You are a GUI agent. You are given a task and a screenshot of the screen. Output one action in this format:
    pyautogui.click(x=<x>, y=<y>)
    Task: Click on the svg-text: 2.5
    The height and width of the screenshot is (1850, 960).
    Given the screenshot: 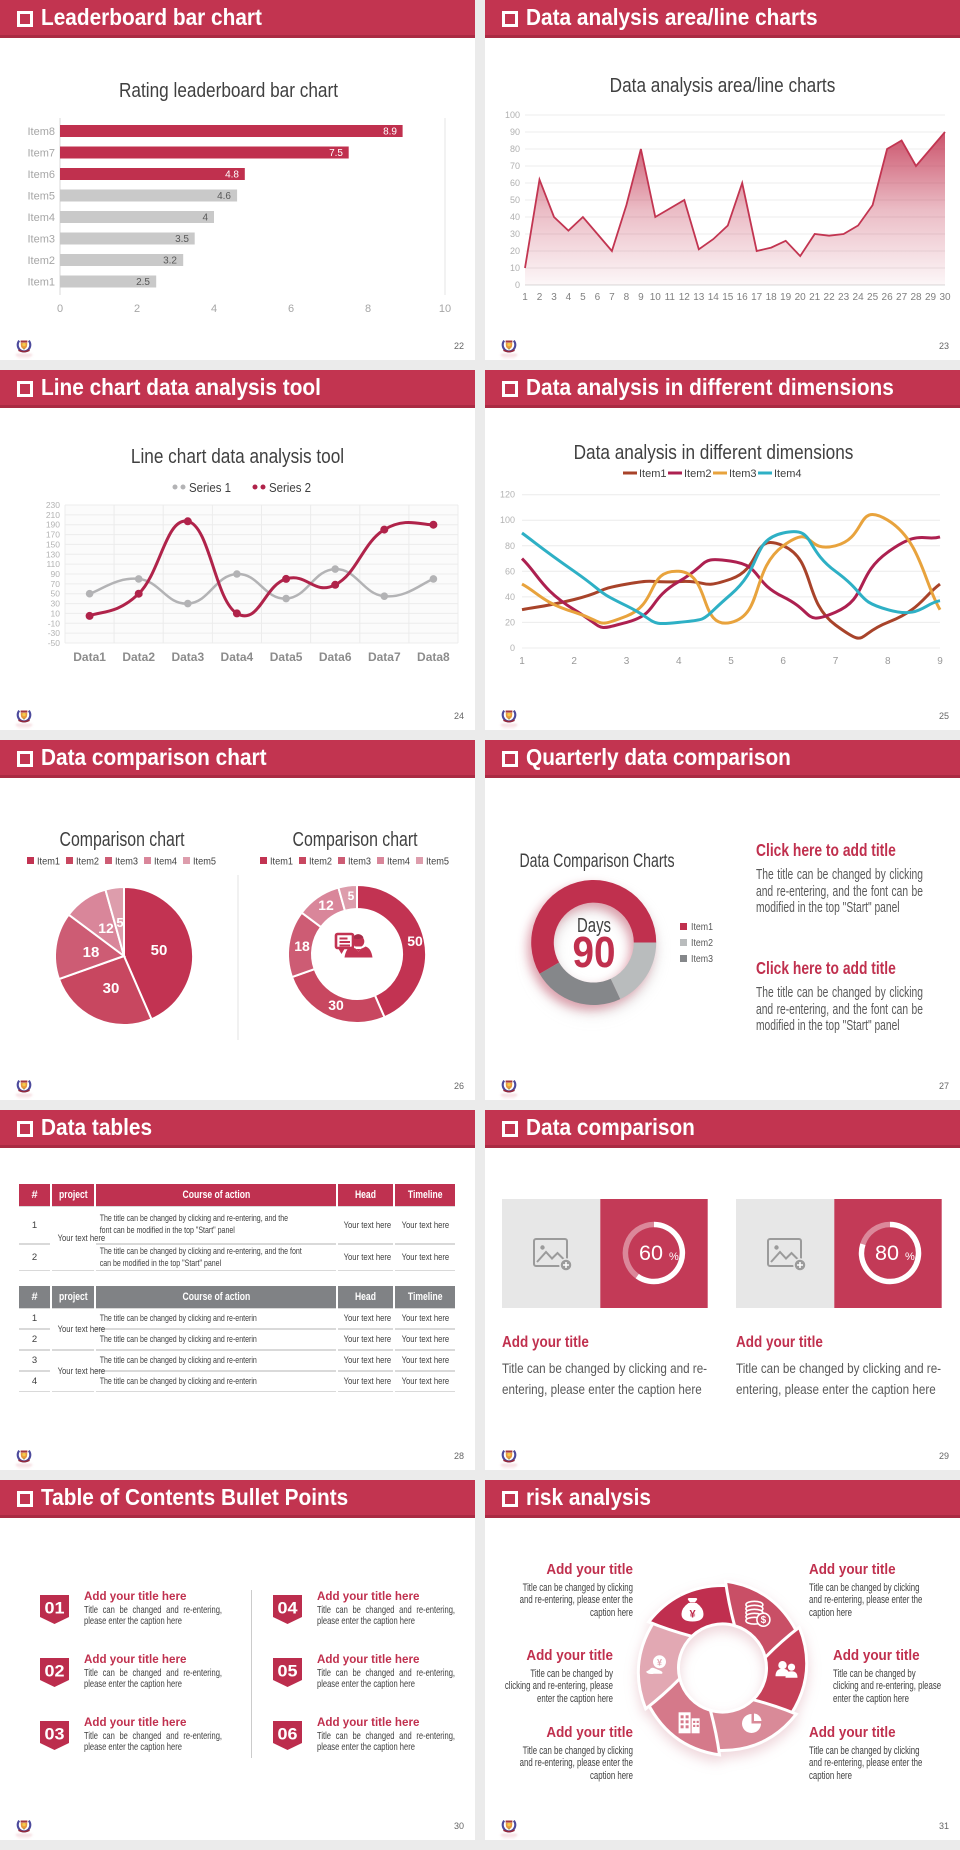 What is the action you would take?
    pyautogui.click(x=143, y=282)
    